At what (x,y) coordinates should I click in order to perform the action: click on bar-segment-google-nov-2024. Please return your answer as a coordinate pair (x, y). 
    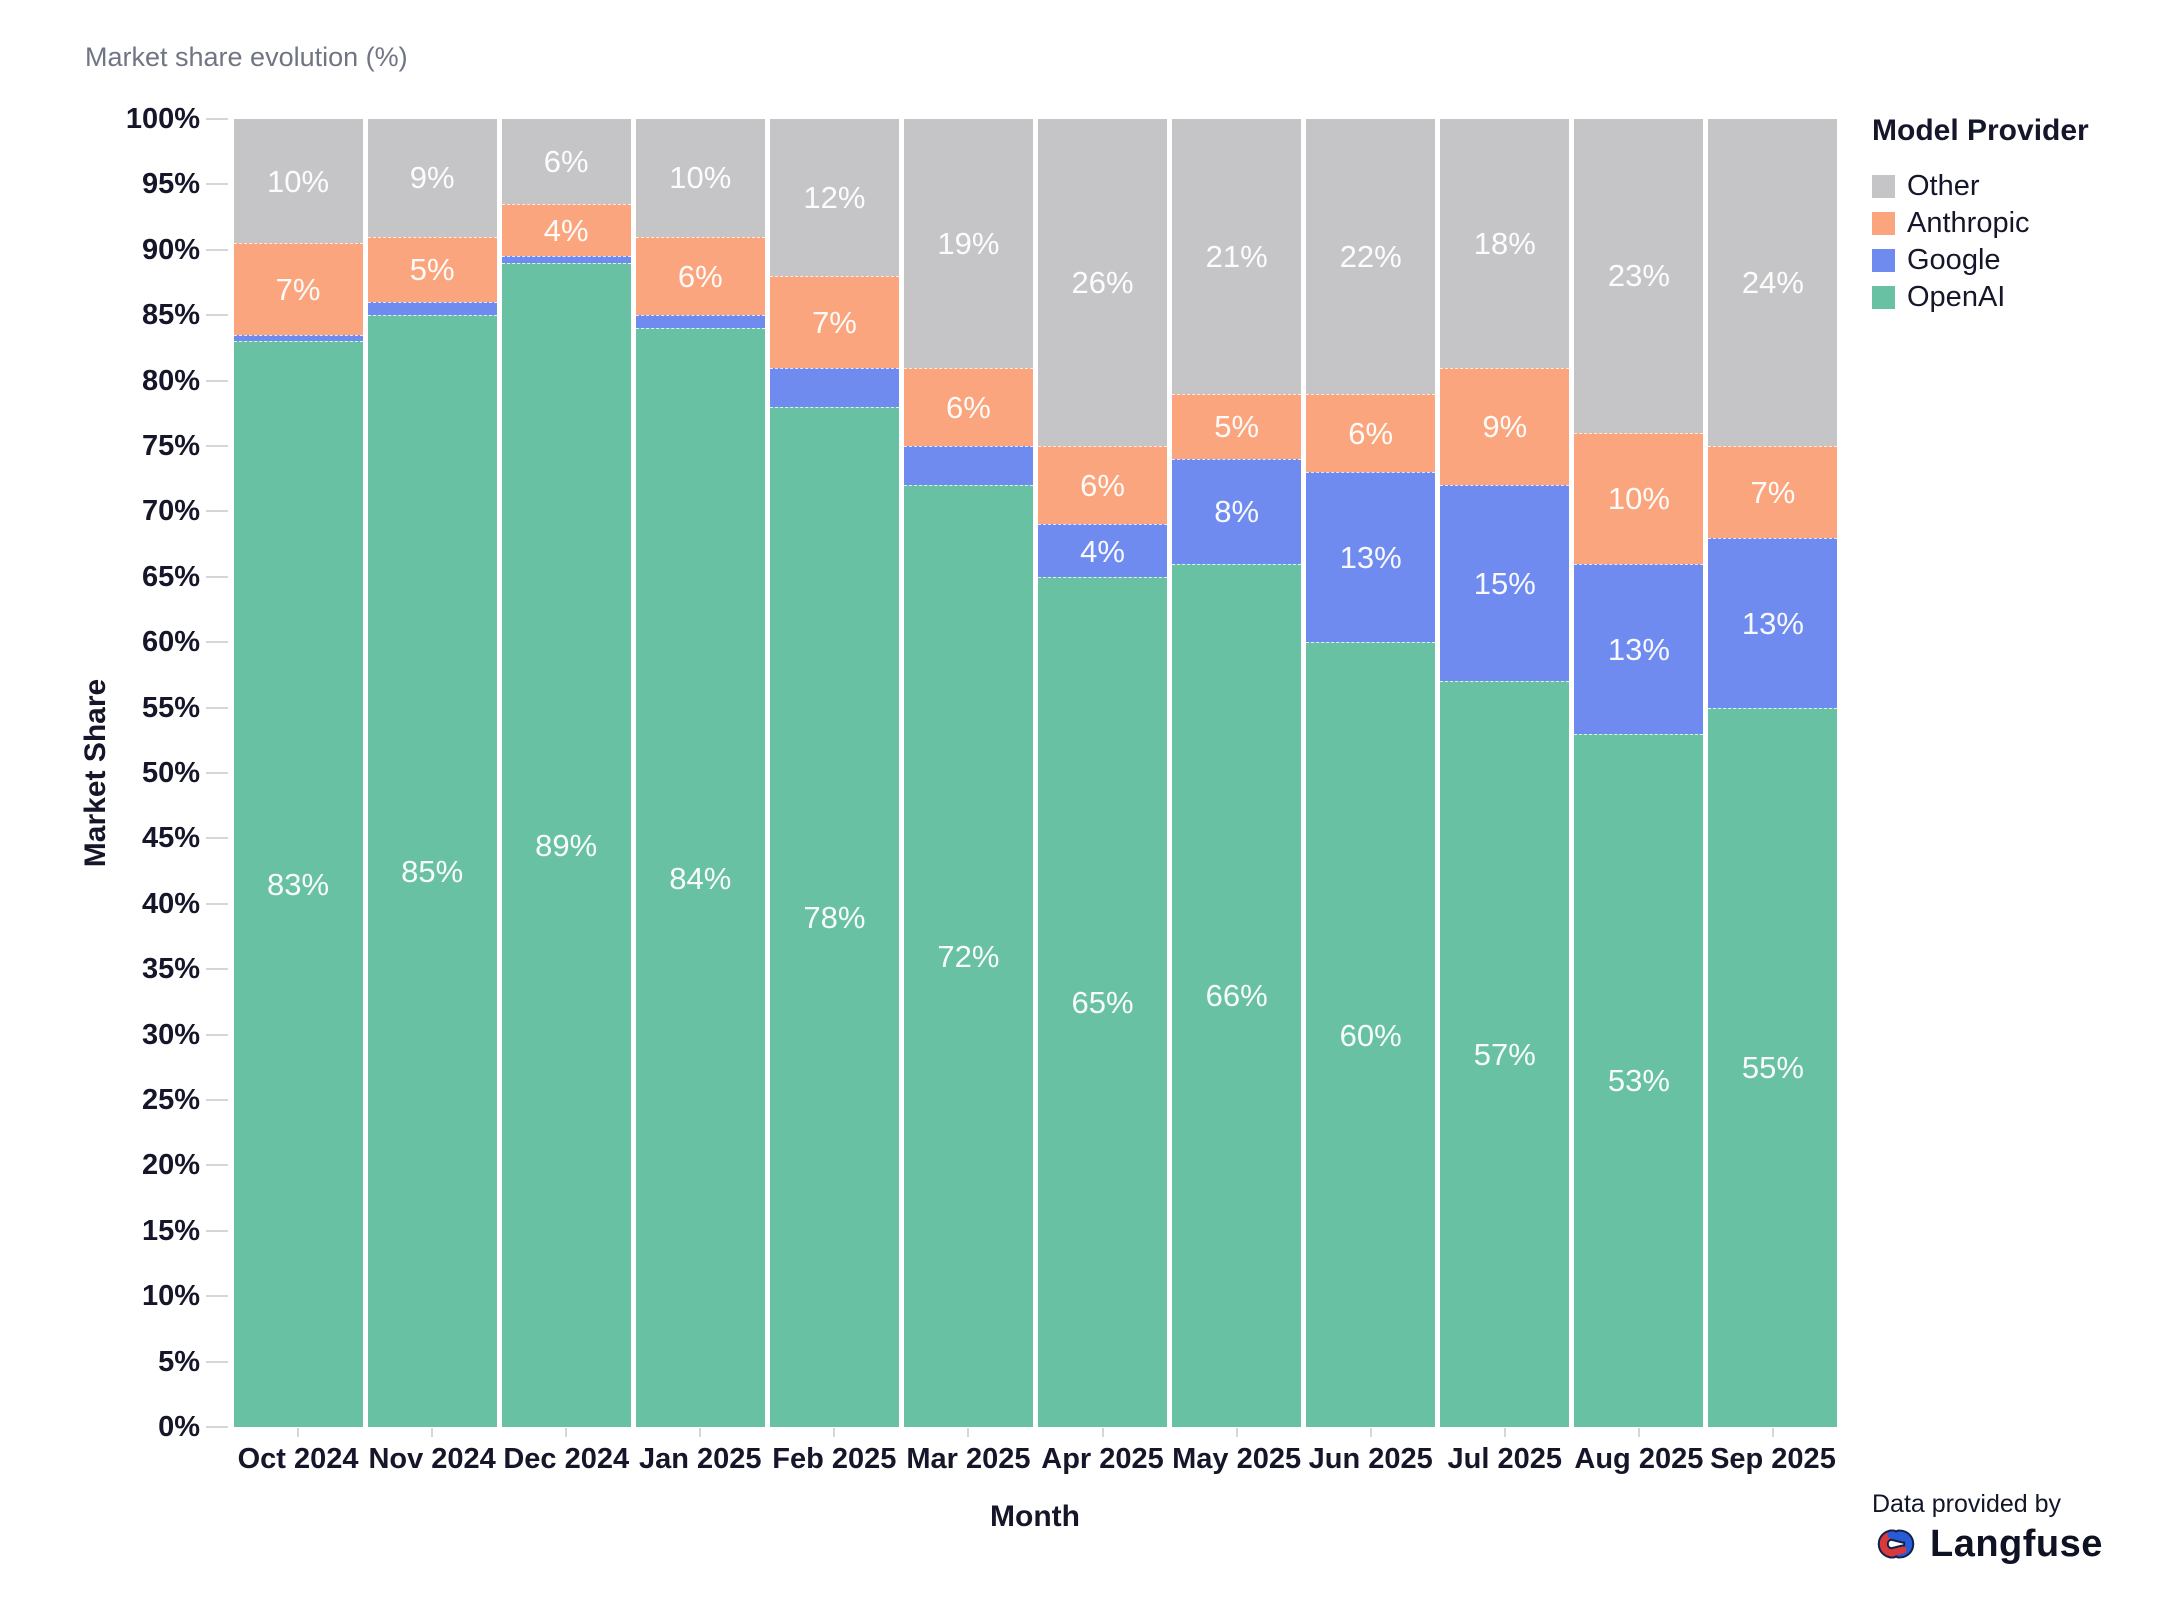
    Looking at the image, I should click on (432, 309).